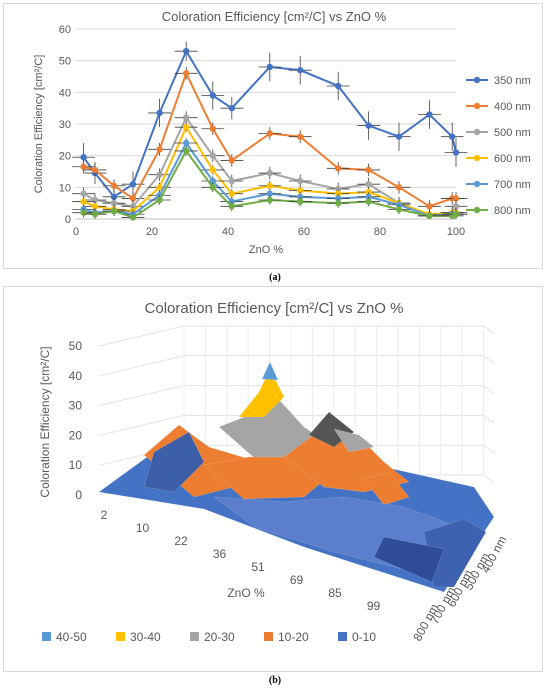 This screenshot has width=550, height=690. I want to click on legend-entry: 800 nm, so click(512, 211).